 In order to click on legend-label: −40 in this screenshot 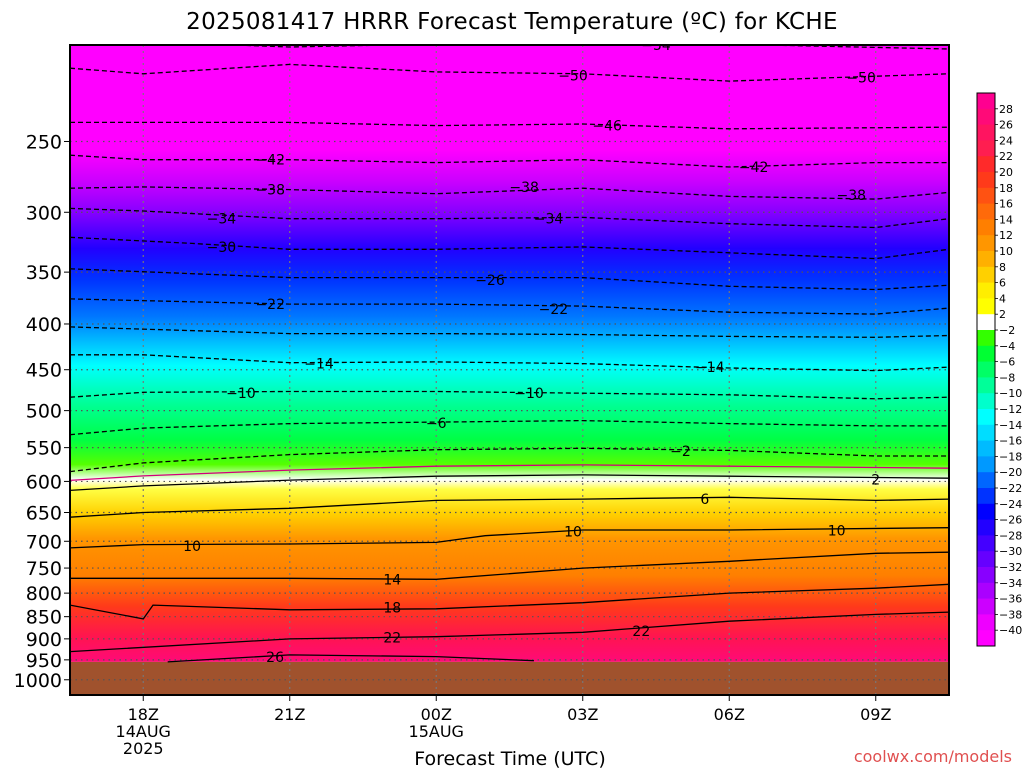, I will do `click(1010, 630)`.